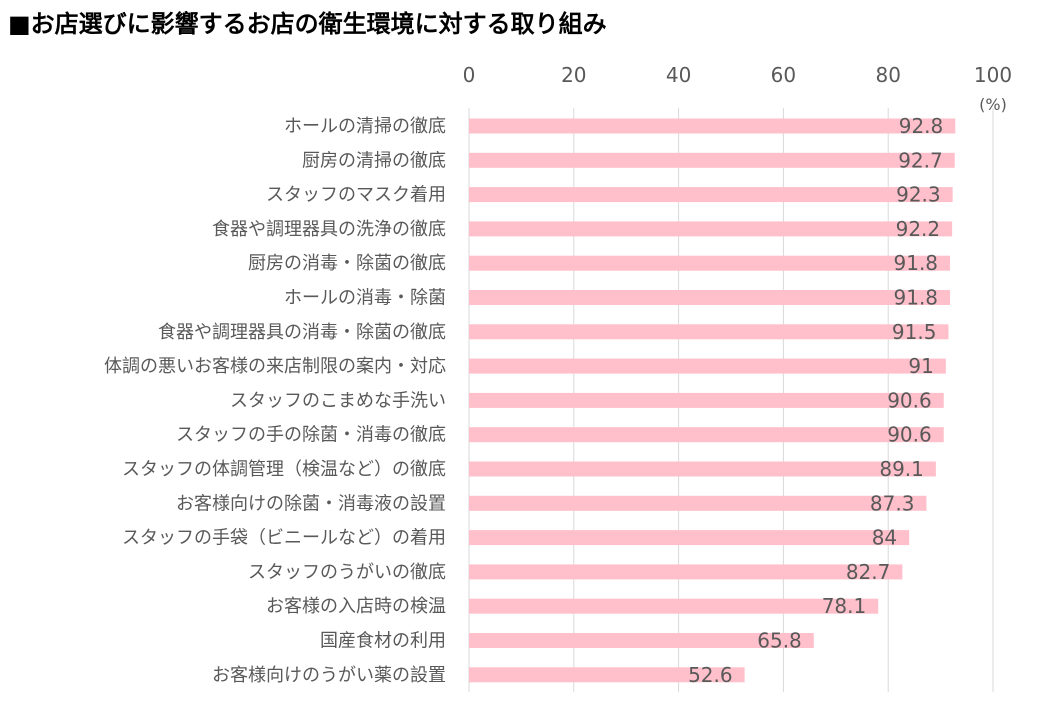 The width and height of the screenshot is (1040, 720). I want to click on data-label-8: 91, so click(920, 366).